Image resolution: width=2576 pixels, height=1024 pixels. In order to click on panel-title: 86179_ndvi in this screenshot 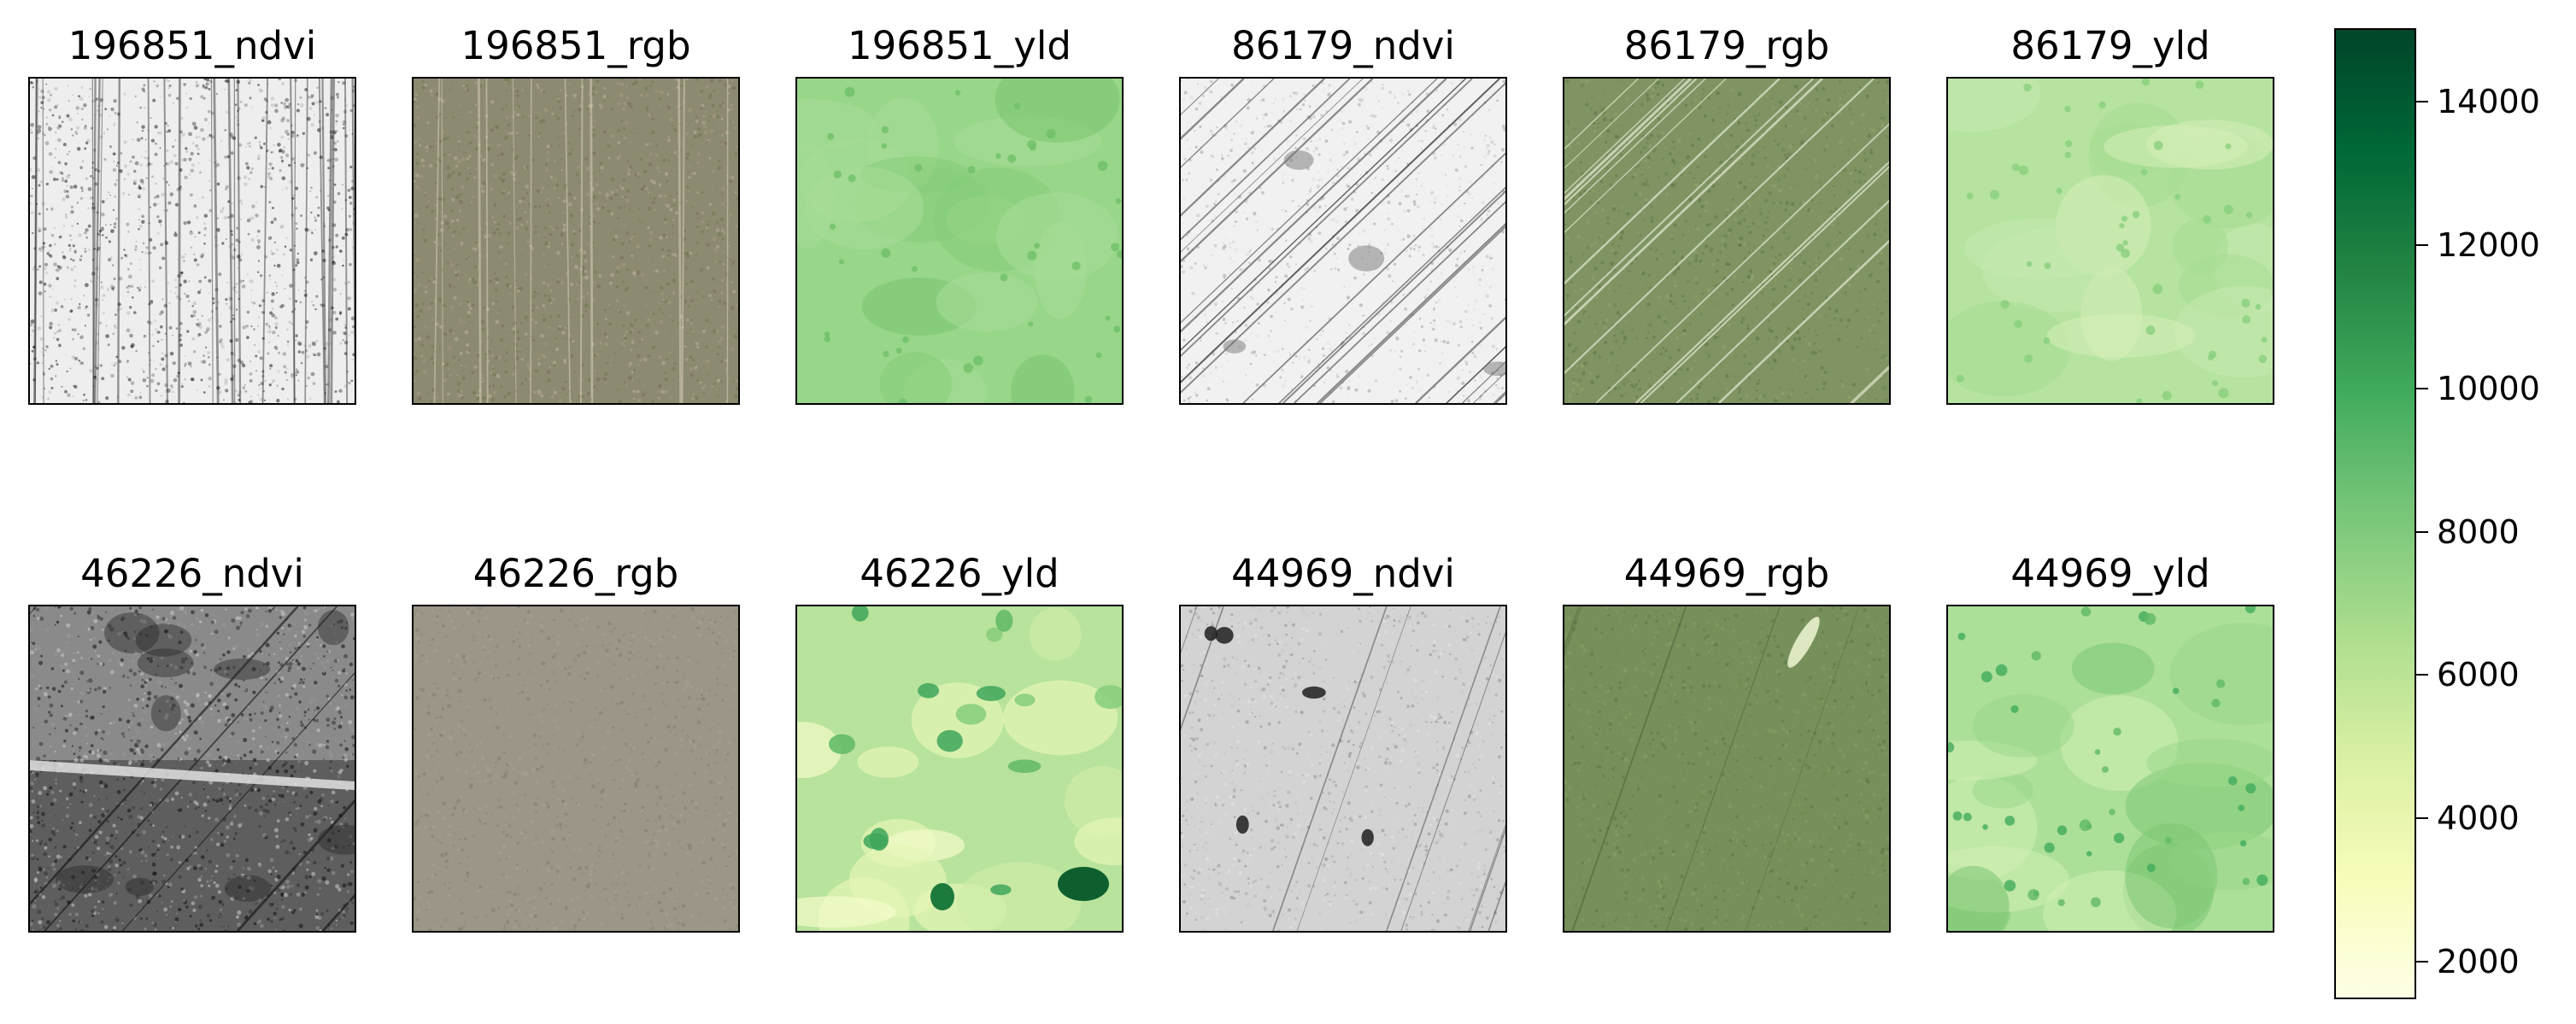, I will do `click(1343, 45)`.